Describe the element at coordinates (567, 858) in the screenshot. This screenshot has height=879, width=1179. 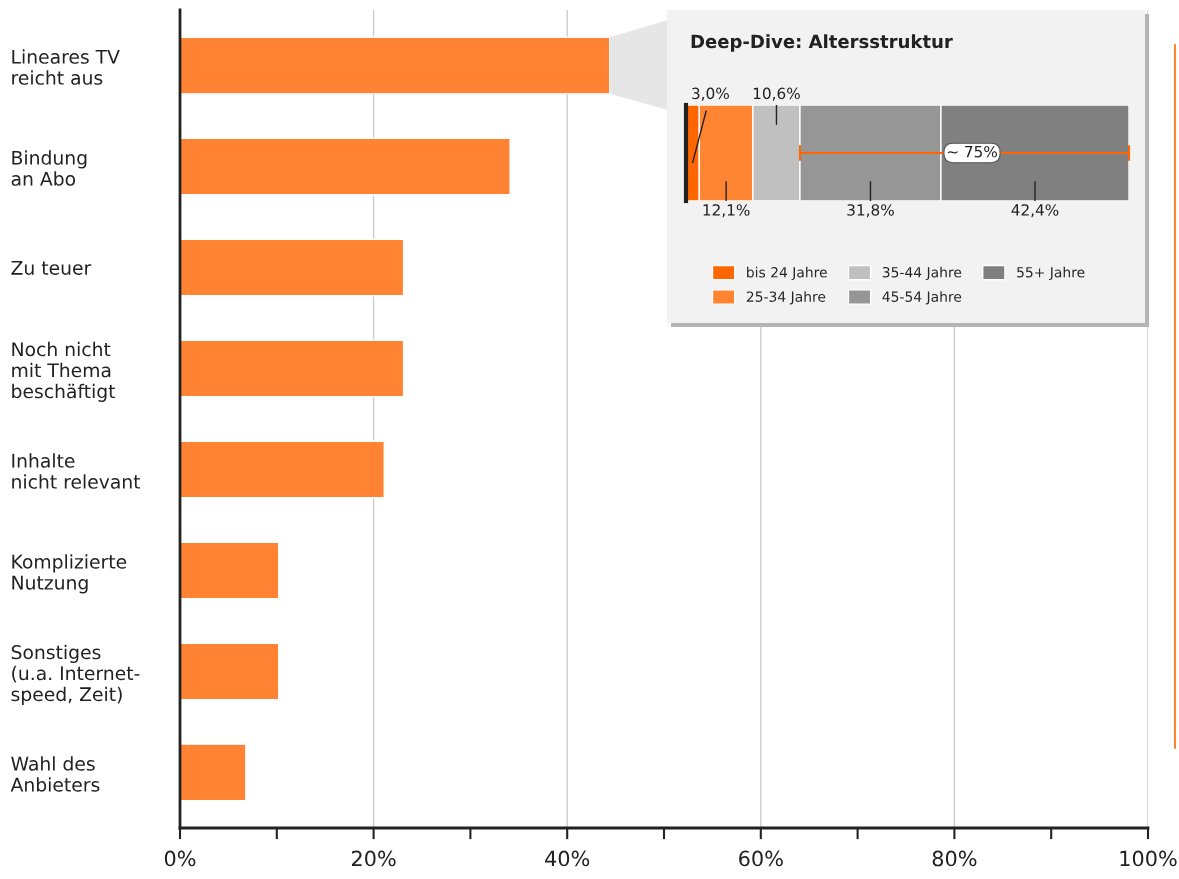
I see `x-tick-label: 40%` at that location.